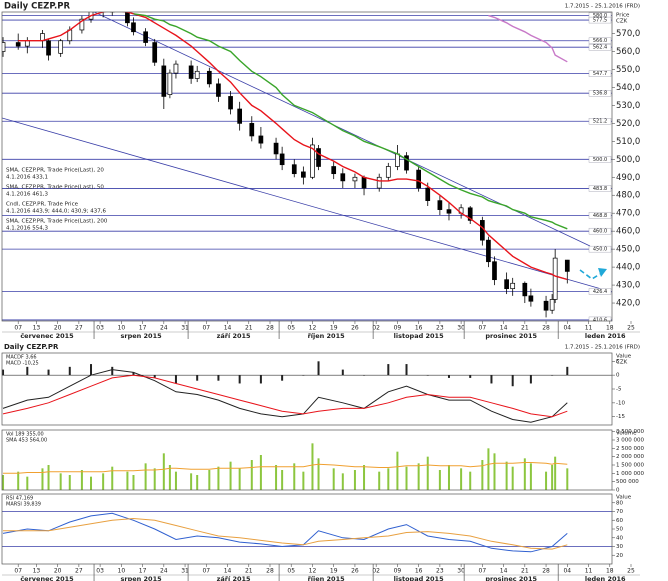 This screenshot has width=668, height=581. What do you see at coordinates (327, 336) in the screenshot?
I see `month-label: říjen 2015` at bounding box center [327, 336].